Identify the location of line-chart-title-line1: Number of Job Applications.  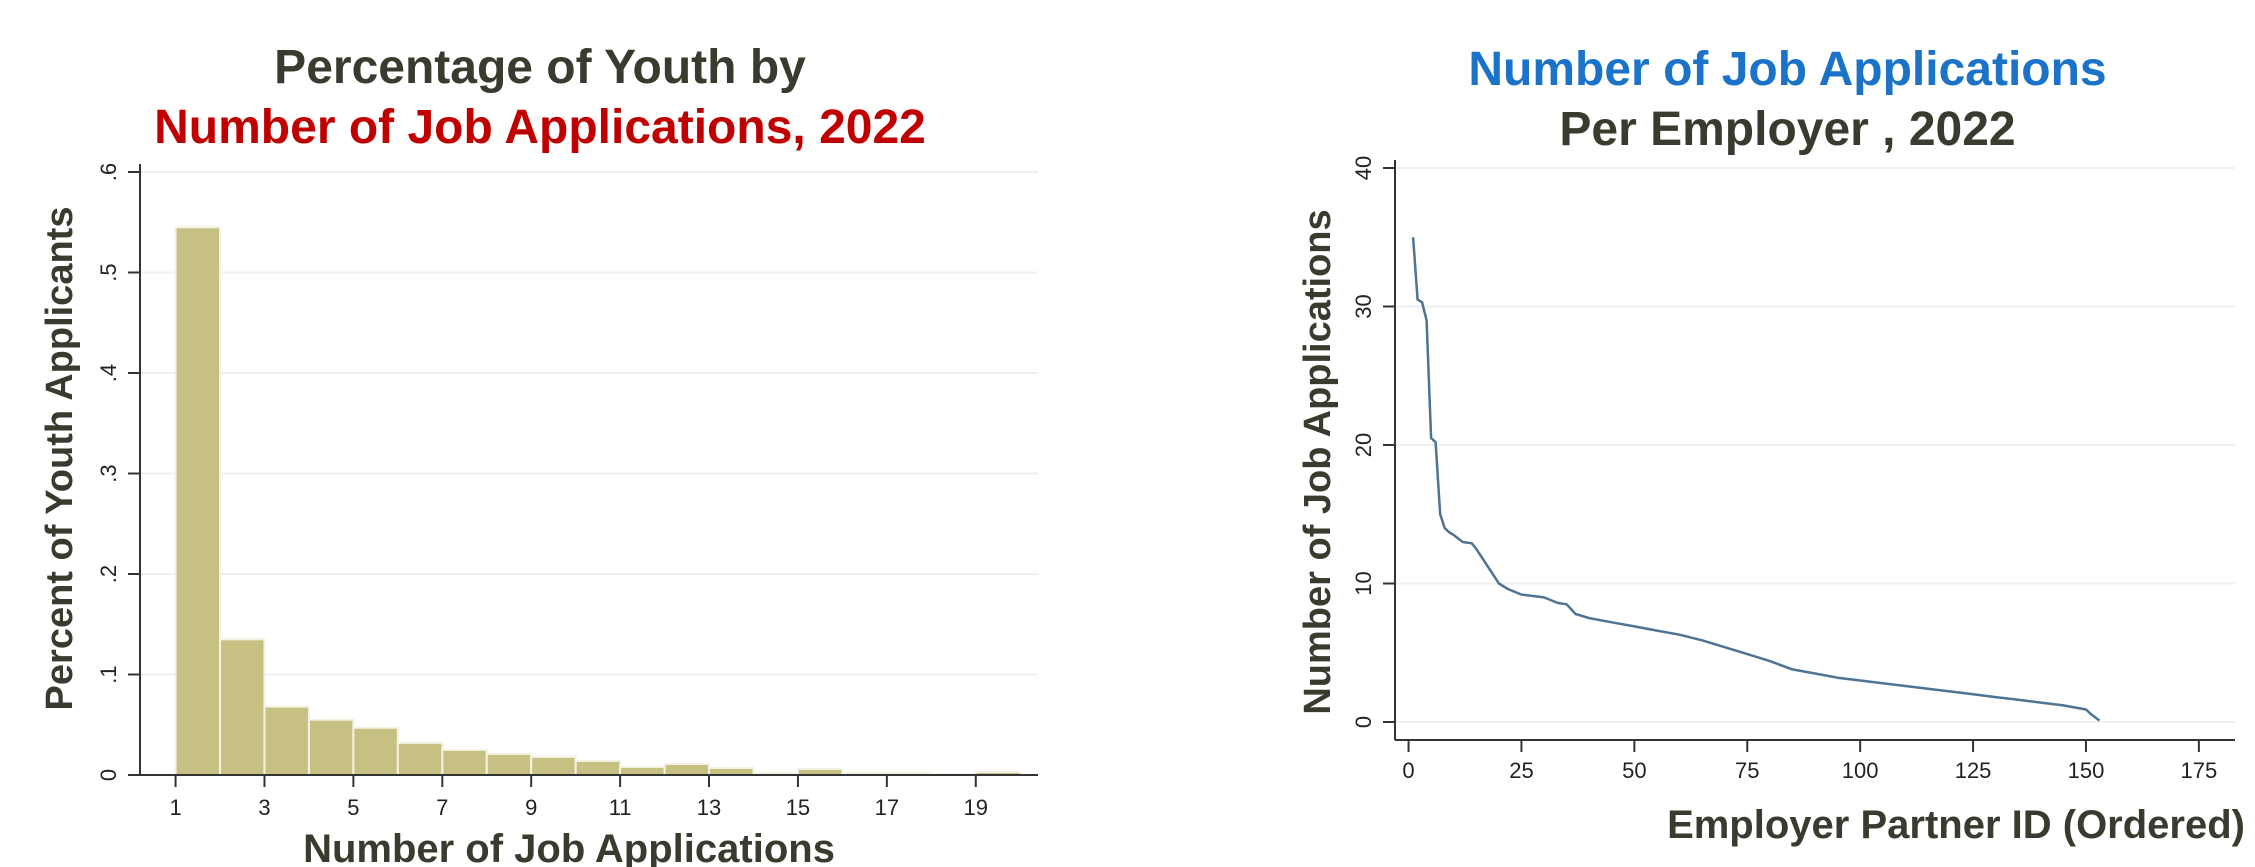
(1787, 69).